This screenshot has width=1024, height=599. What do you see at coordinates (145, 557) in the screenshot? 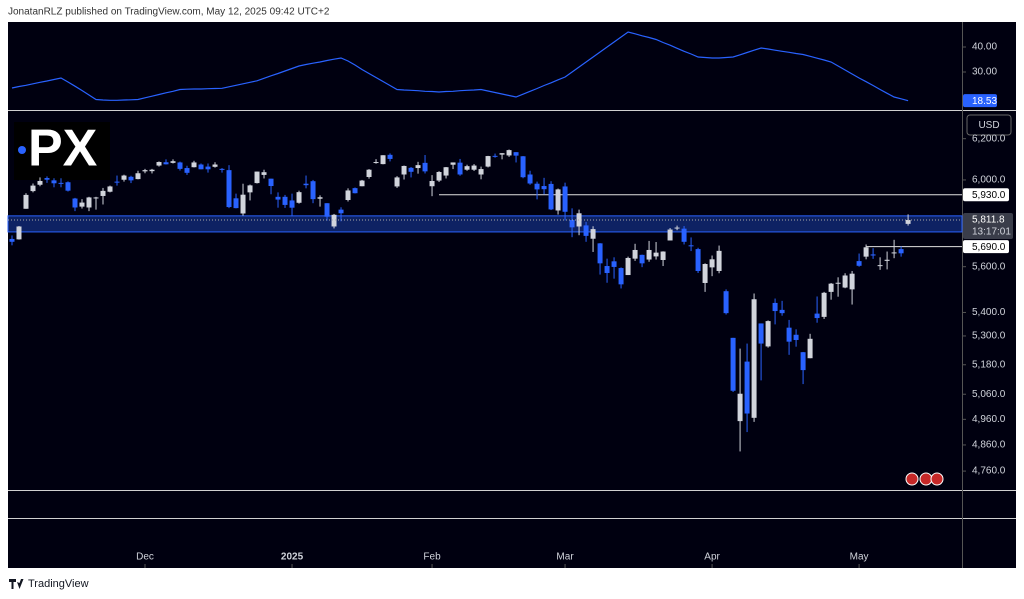
I see `x-tick-label: Dec` at bounding box center [145, 557].